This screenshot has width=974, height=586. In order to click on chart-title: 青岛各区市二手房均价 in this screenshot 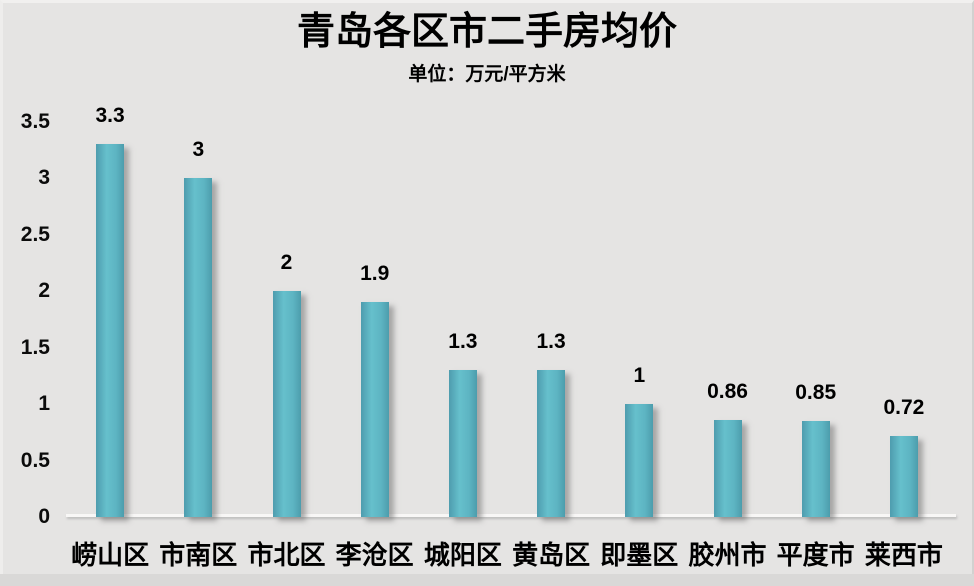, I will do `click(486, 32)`.